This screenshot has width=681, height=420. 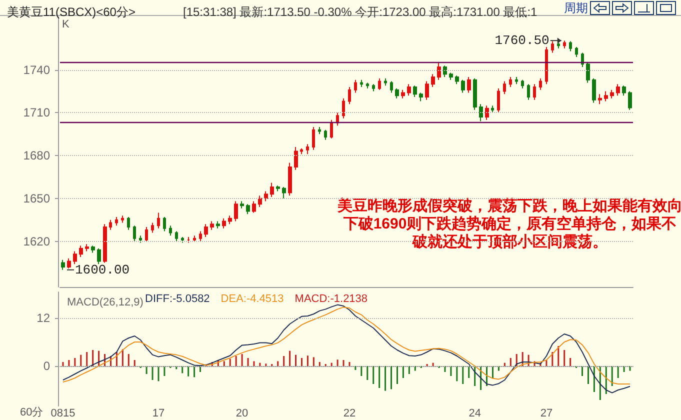 I want to click on x-tick-label: 24, so click(x=474, y=414).